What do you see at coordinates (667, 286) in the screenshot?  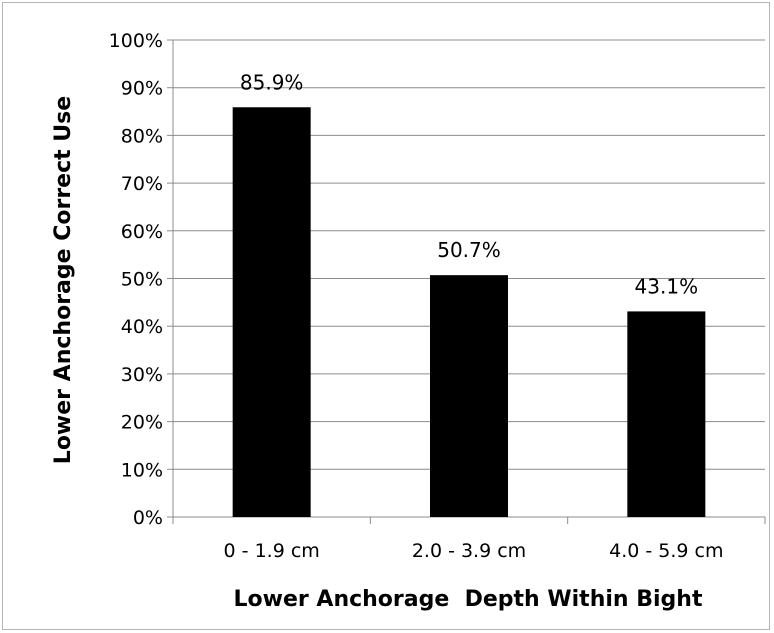 I see `data-label: 43.1%` at bounding box center [667, 286].